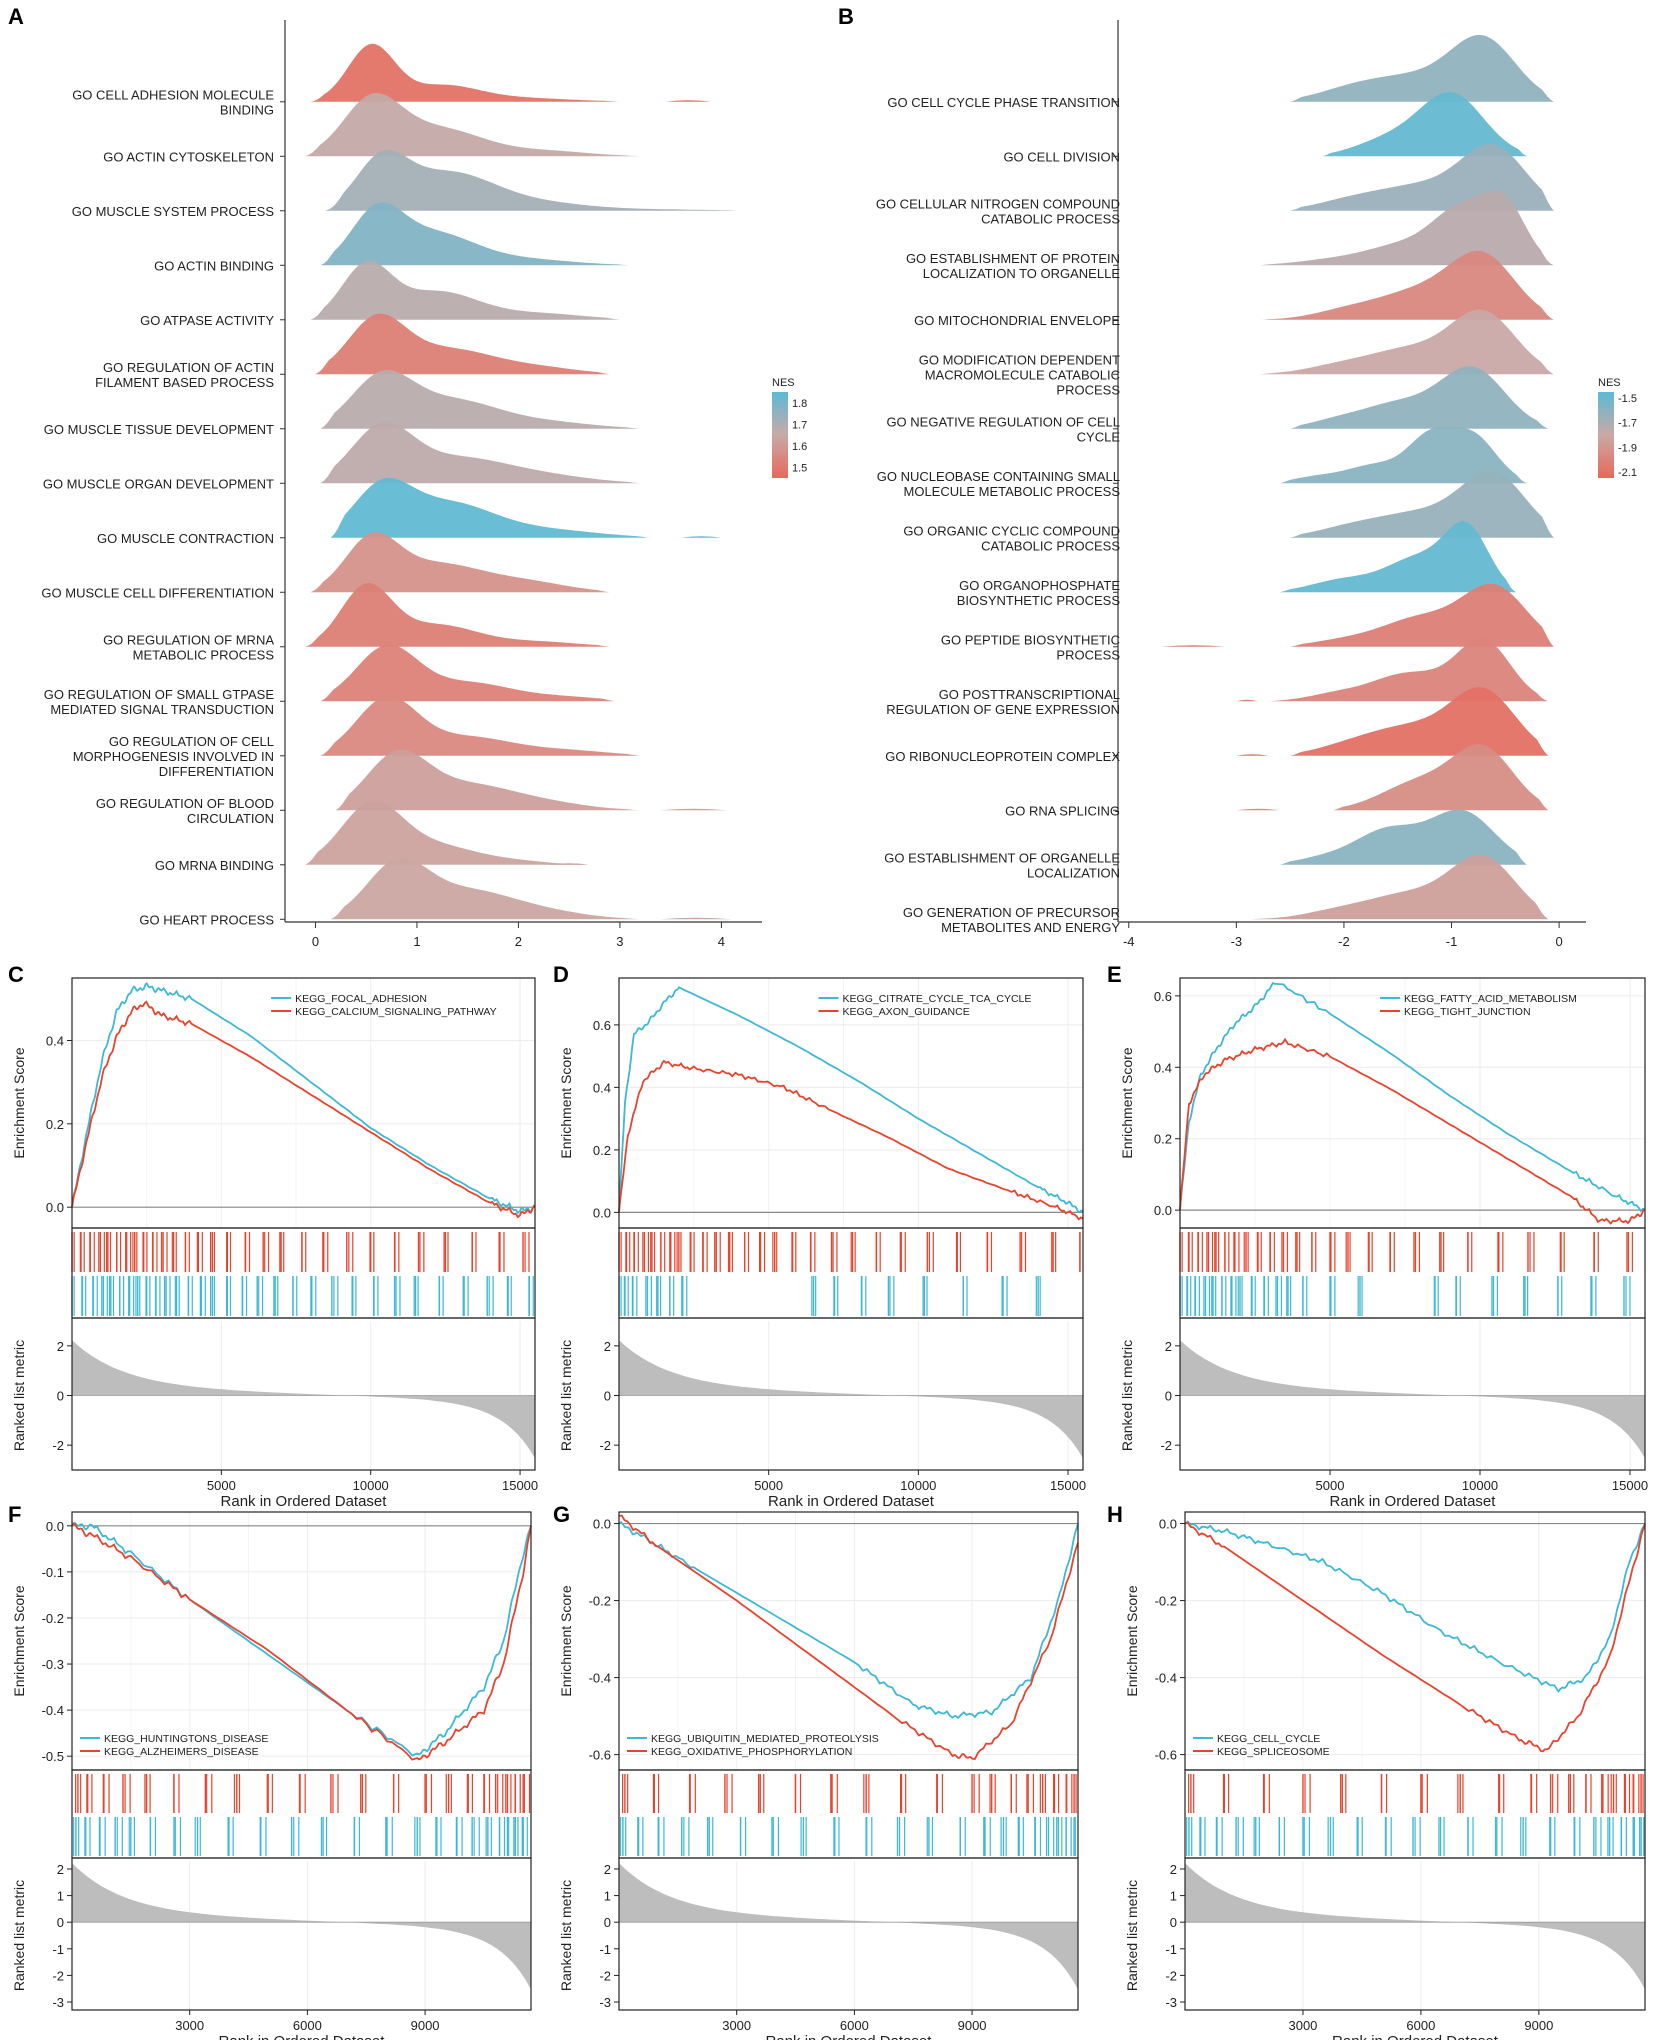  Describe the element at coordinates (1022, 273) in the screenshot. I see `term-label-line: LOCALIZATION TO ORGANELLE` at that location.